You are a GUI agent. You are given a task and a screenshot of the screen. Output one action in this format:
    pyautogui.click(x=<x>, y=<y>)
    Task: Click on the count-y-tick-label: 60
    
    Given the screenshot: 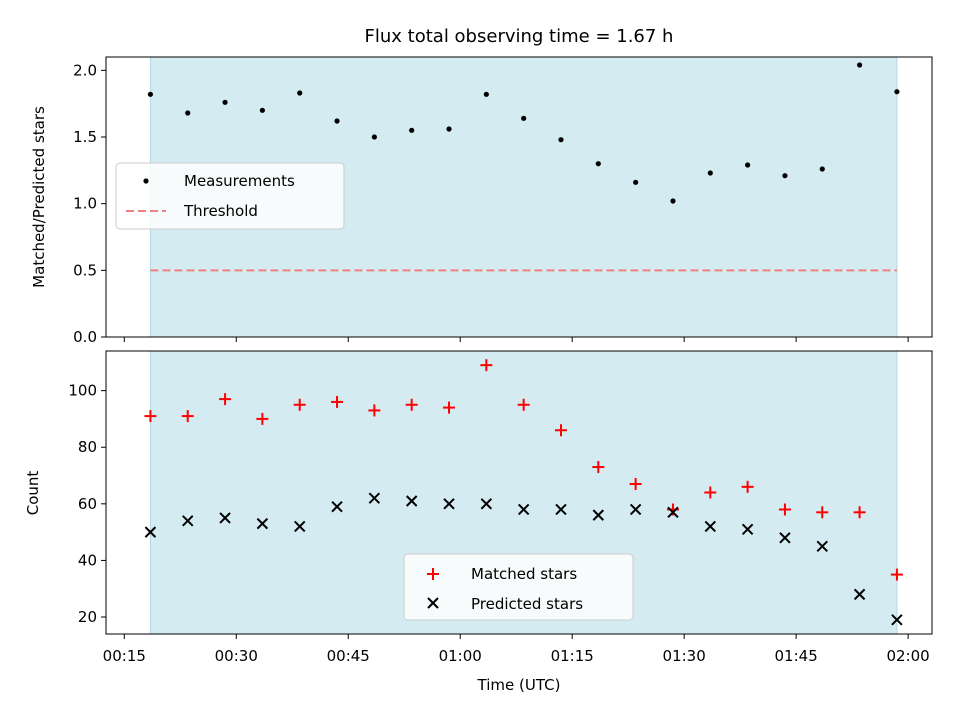 What is the action you would take?
    pyautogui.click(x=87, y=504)
    